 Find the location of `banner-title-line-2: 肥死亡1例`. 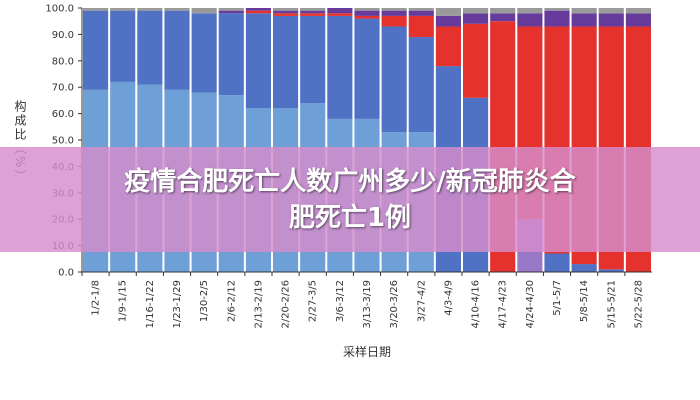

banner-title-line-2: 肥死亡1例 is located at coordinates (350, 217).